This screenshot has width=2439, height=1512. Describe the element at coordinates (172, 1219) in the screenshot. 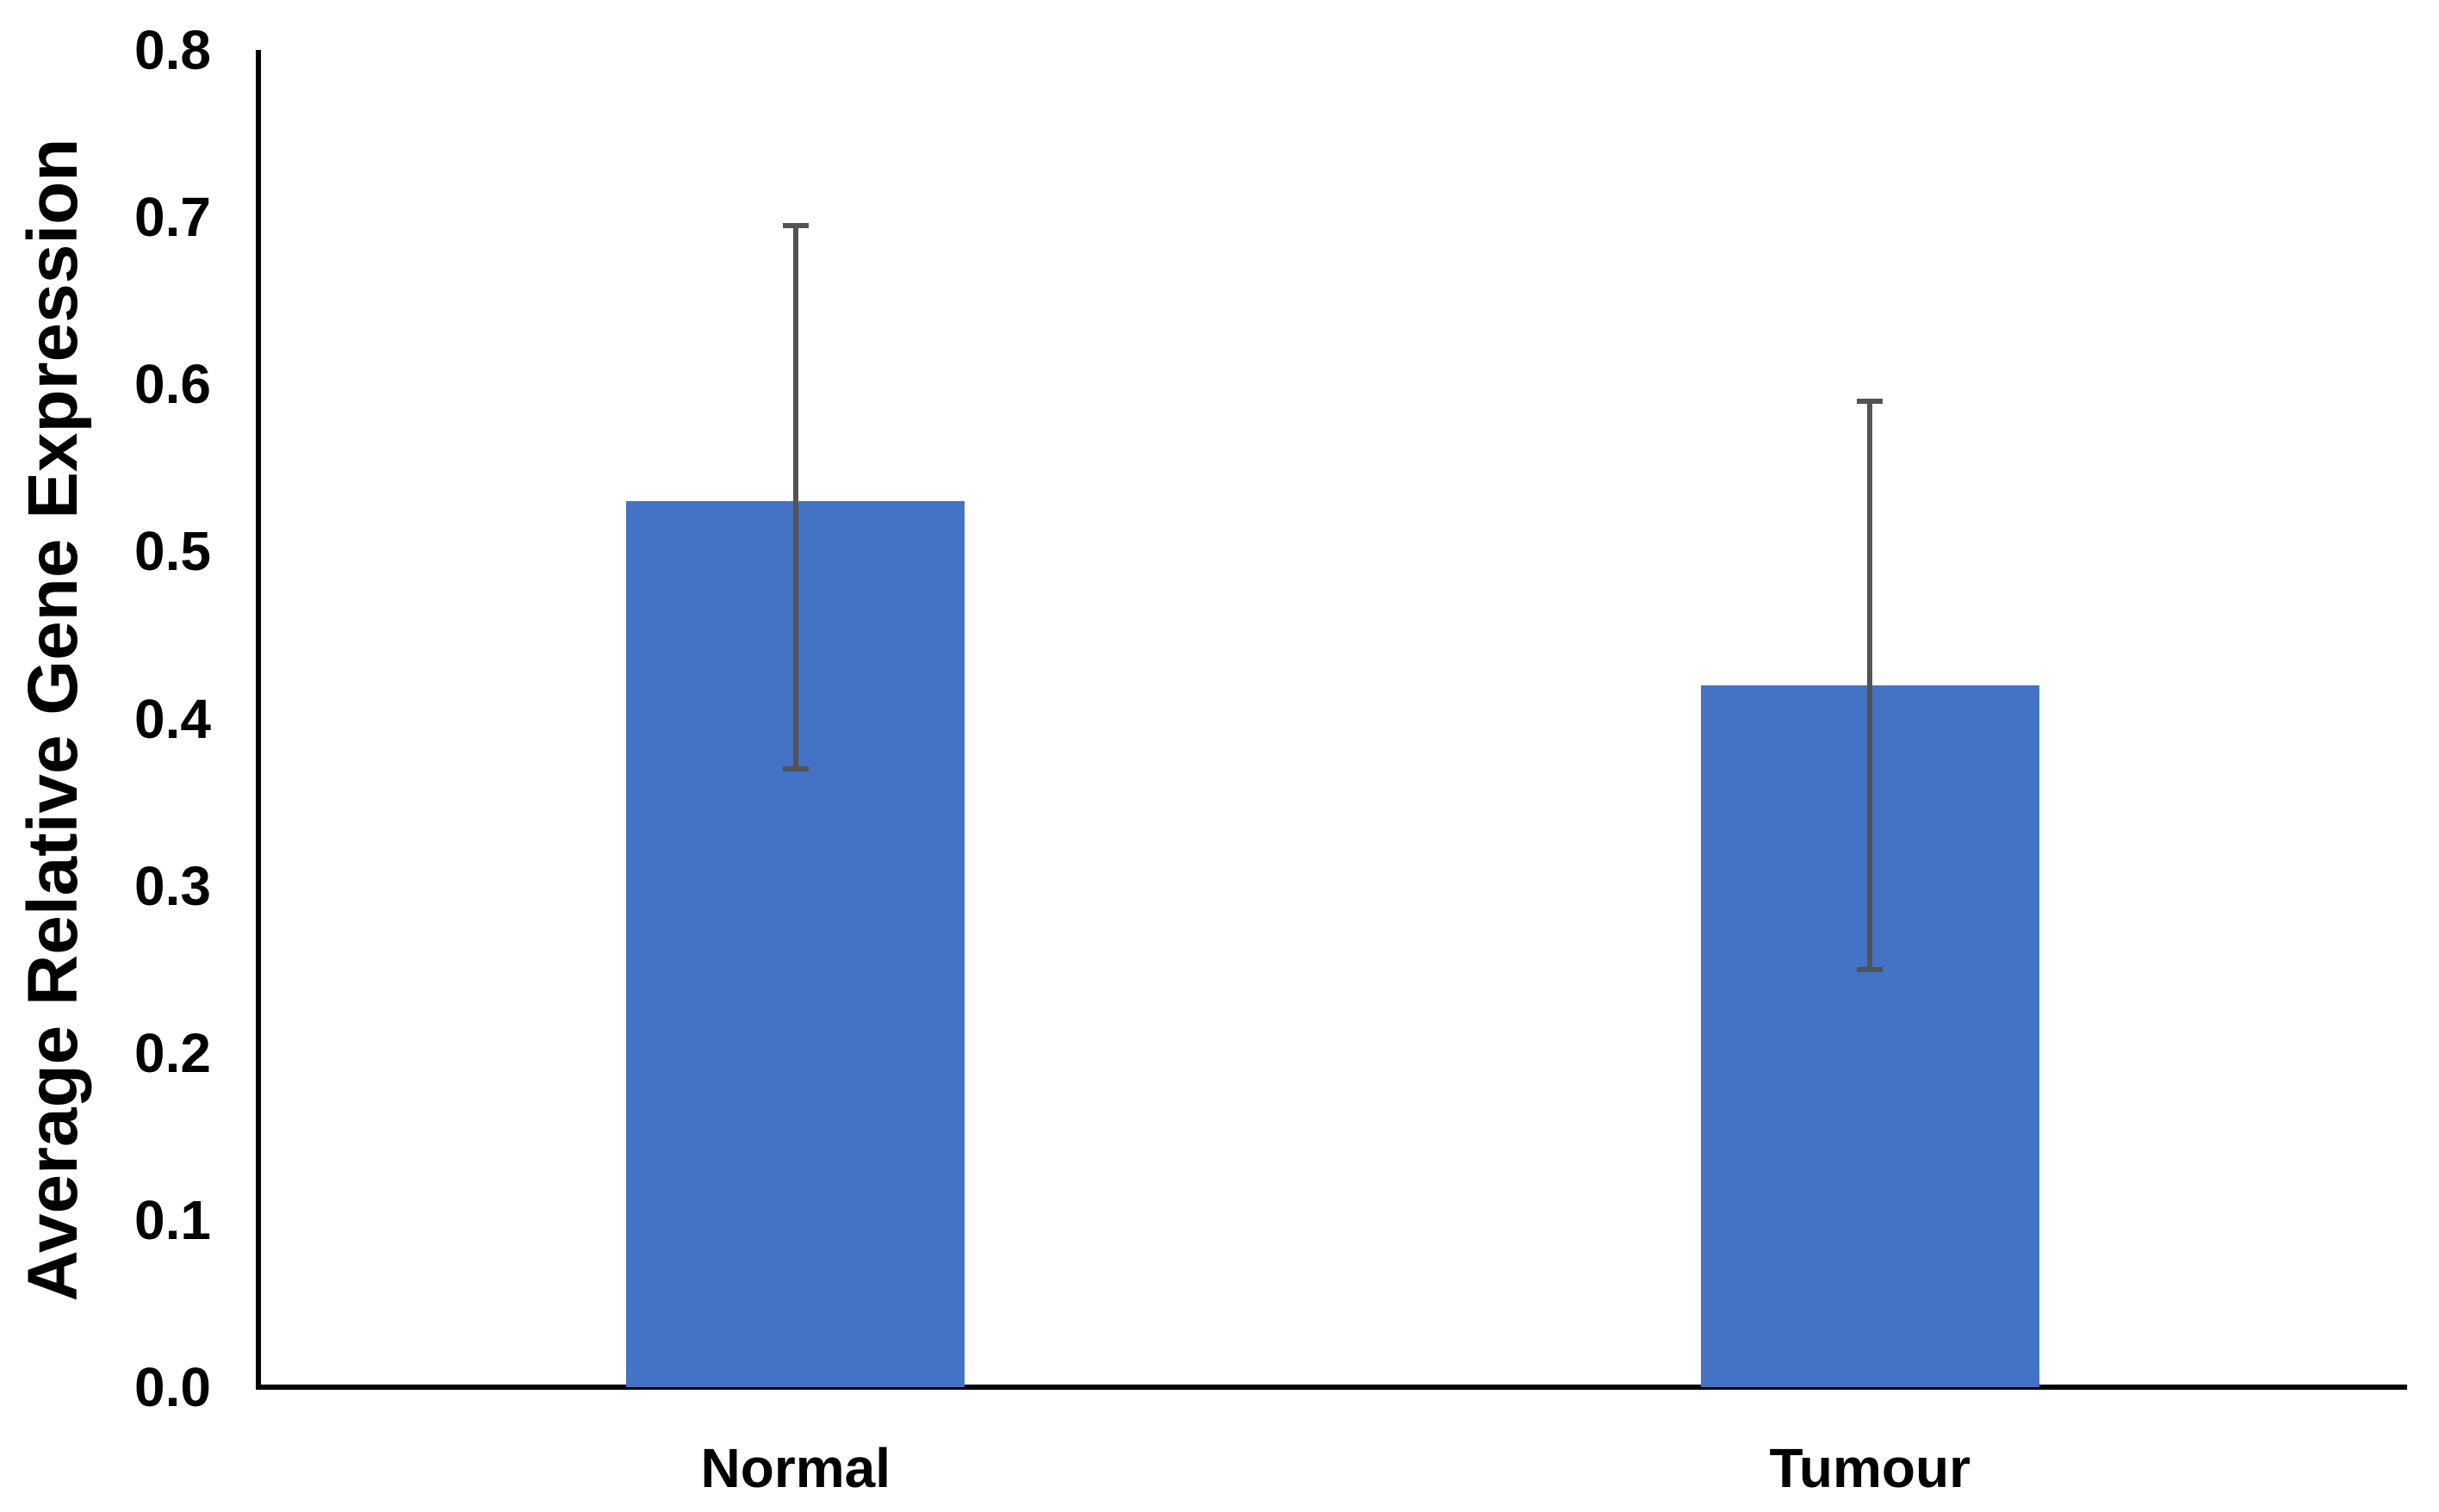

I see `y-tick-label: 0.1` at that location.